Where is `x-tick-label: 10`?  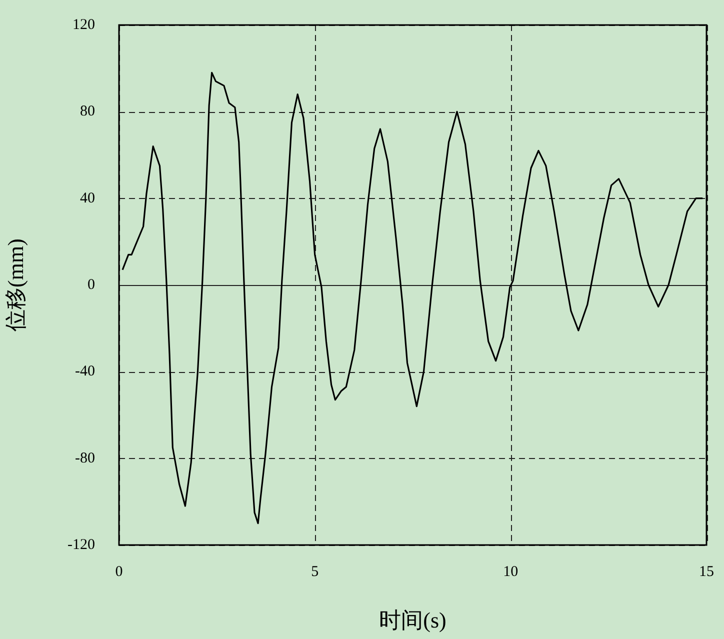
x-tick-label: 10 is located at coordinates (510, 572).